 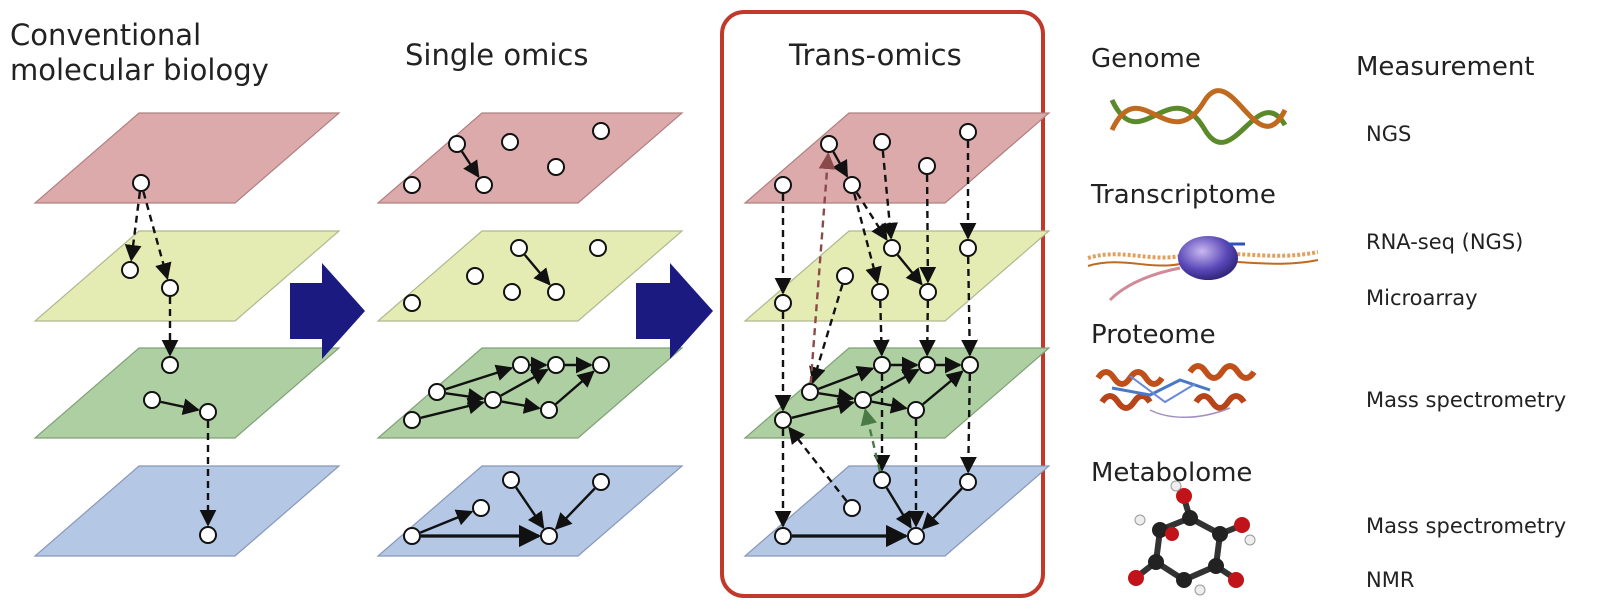 What do you see at coordinates (1183, 195) in the screenshot?
I see `label-transcriptome: Transcriptome` at bounding box center [1183, 195].